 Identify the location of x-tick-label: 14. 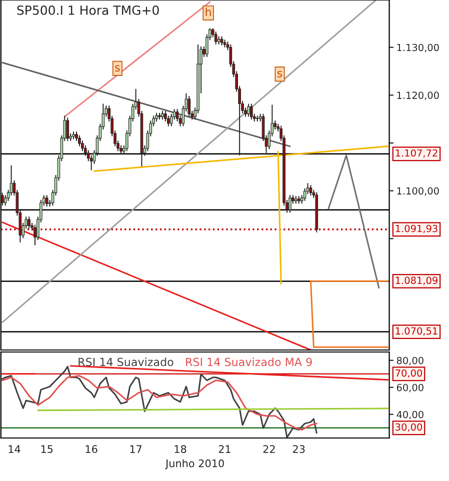
(14, 449).